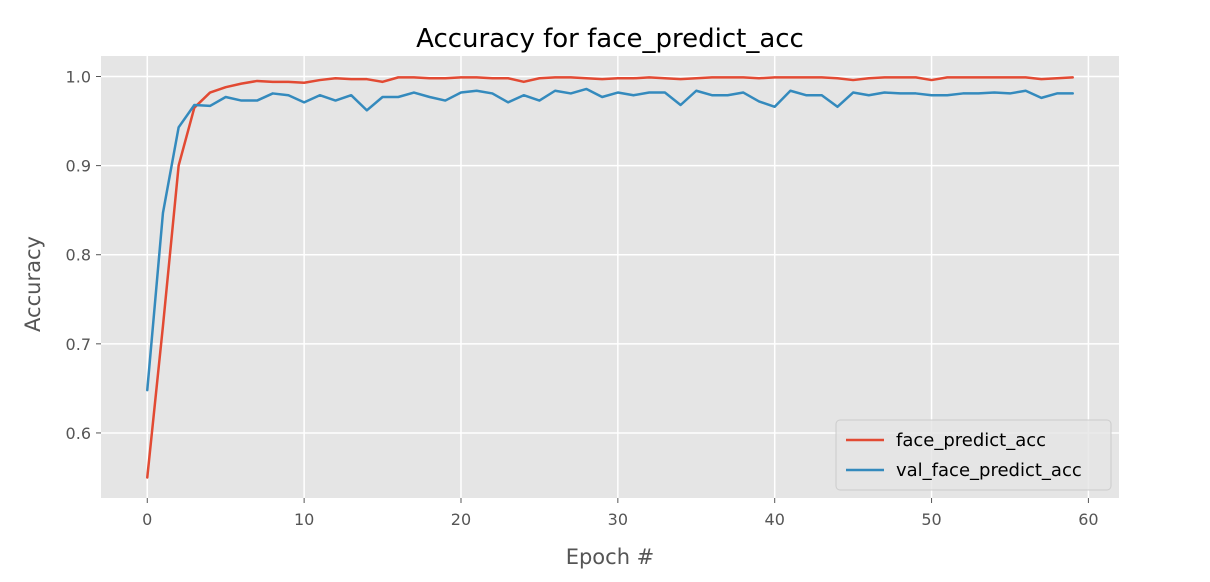 The image size is (1210, 582). Describe the element at coordinates (78, 76) in the screenshot. I see `y-tick-label: 1.0` at that location.